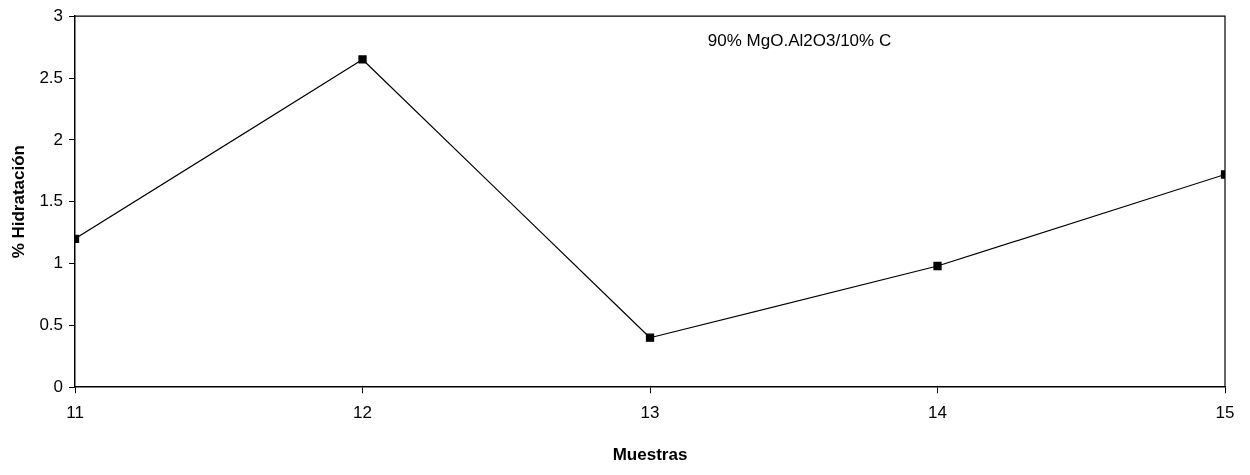  Describe the element at coordinates (51, 201) in the screenshot. I see `y-tick-label: 1.5` at that location.